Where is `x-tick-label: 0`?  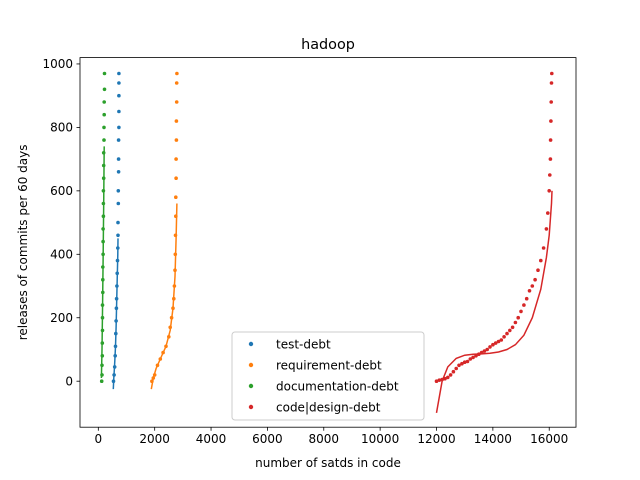
x-tick-label: 0 is located at coordinates (98, 439).